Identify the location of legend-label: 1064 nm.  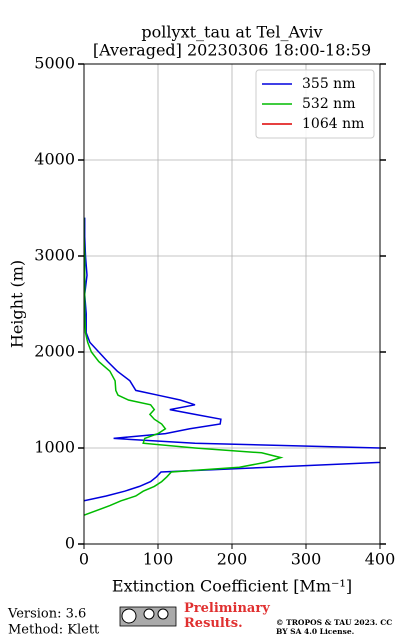
(333, 124).